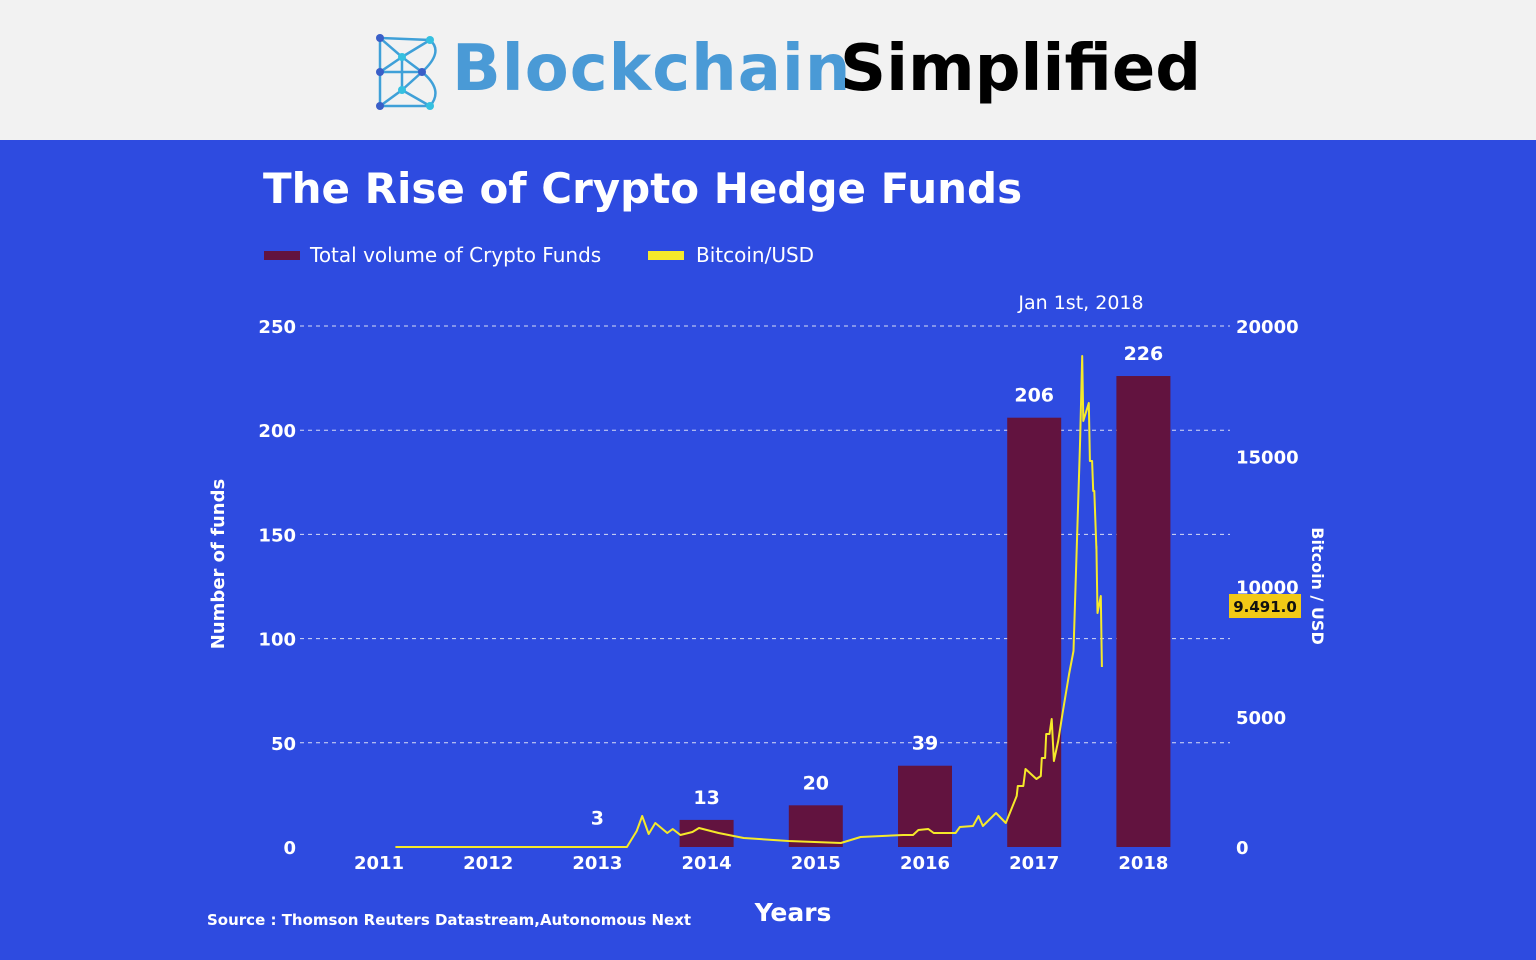 Image resolution: width=1536 pixels, height=960 pixels. Describe the element at coordinates (1144, 354) in the screenshot. I see `bar-value-label: 226` at that location.